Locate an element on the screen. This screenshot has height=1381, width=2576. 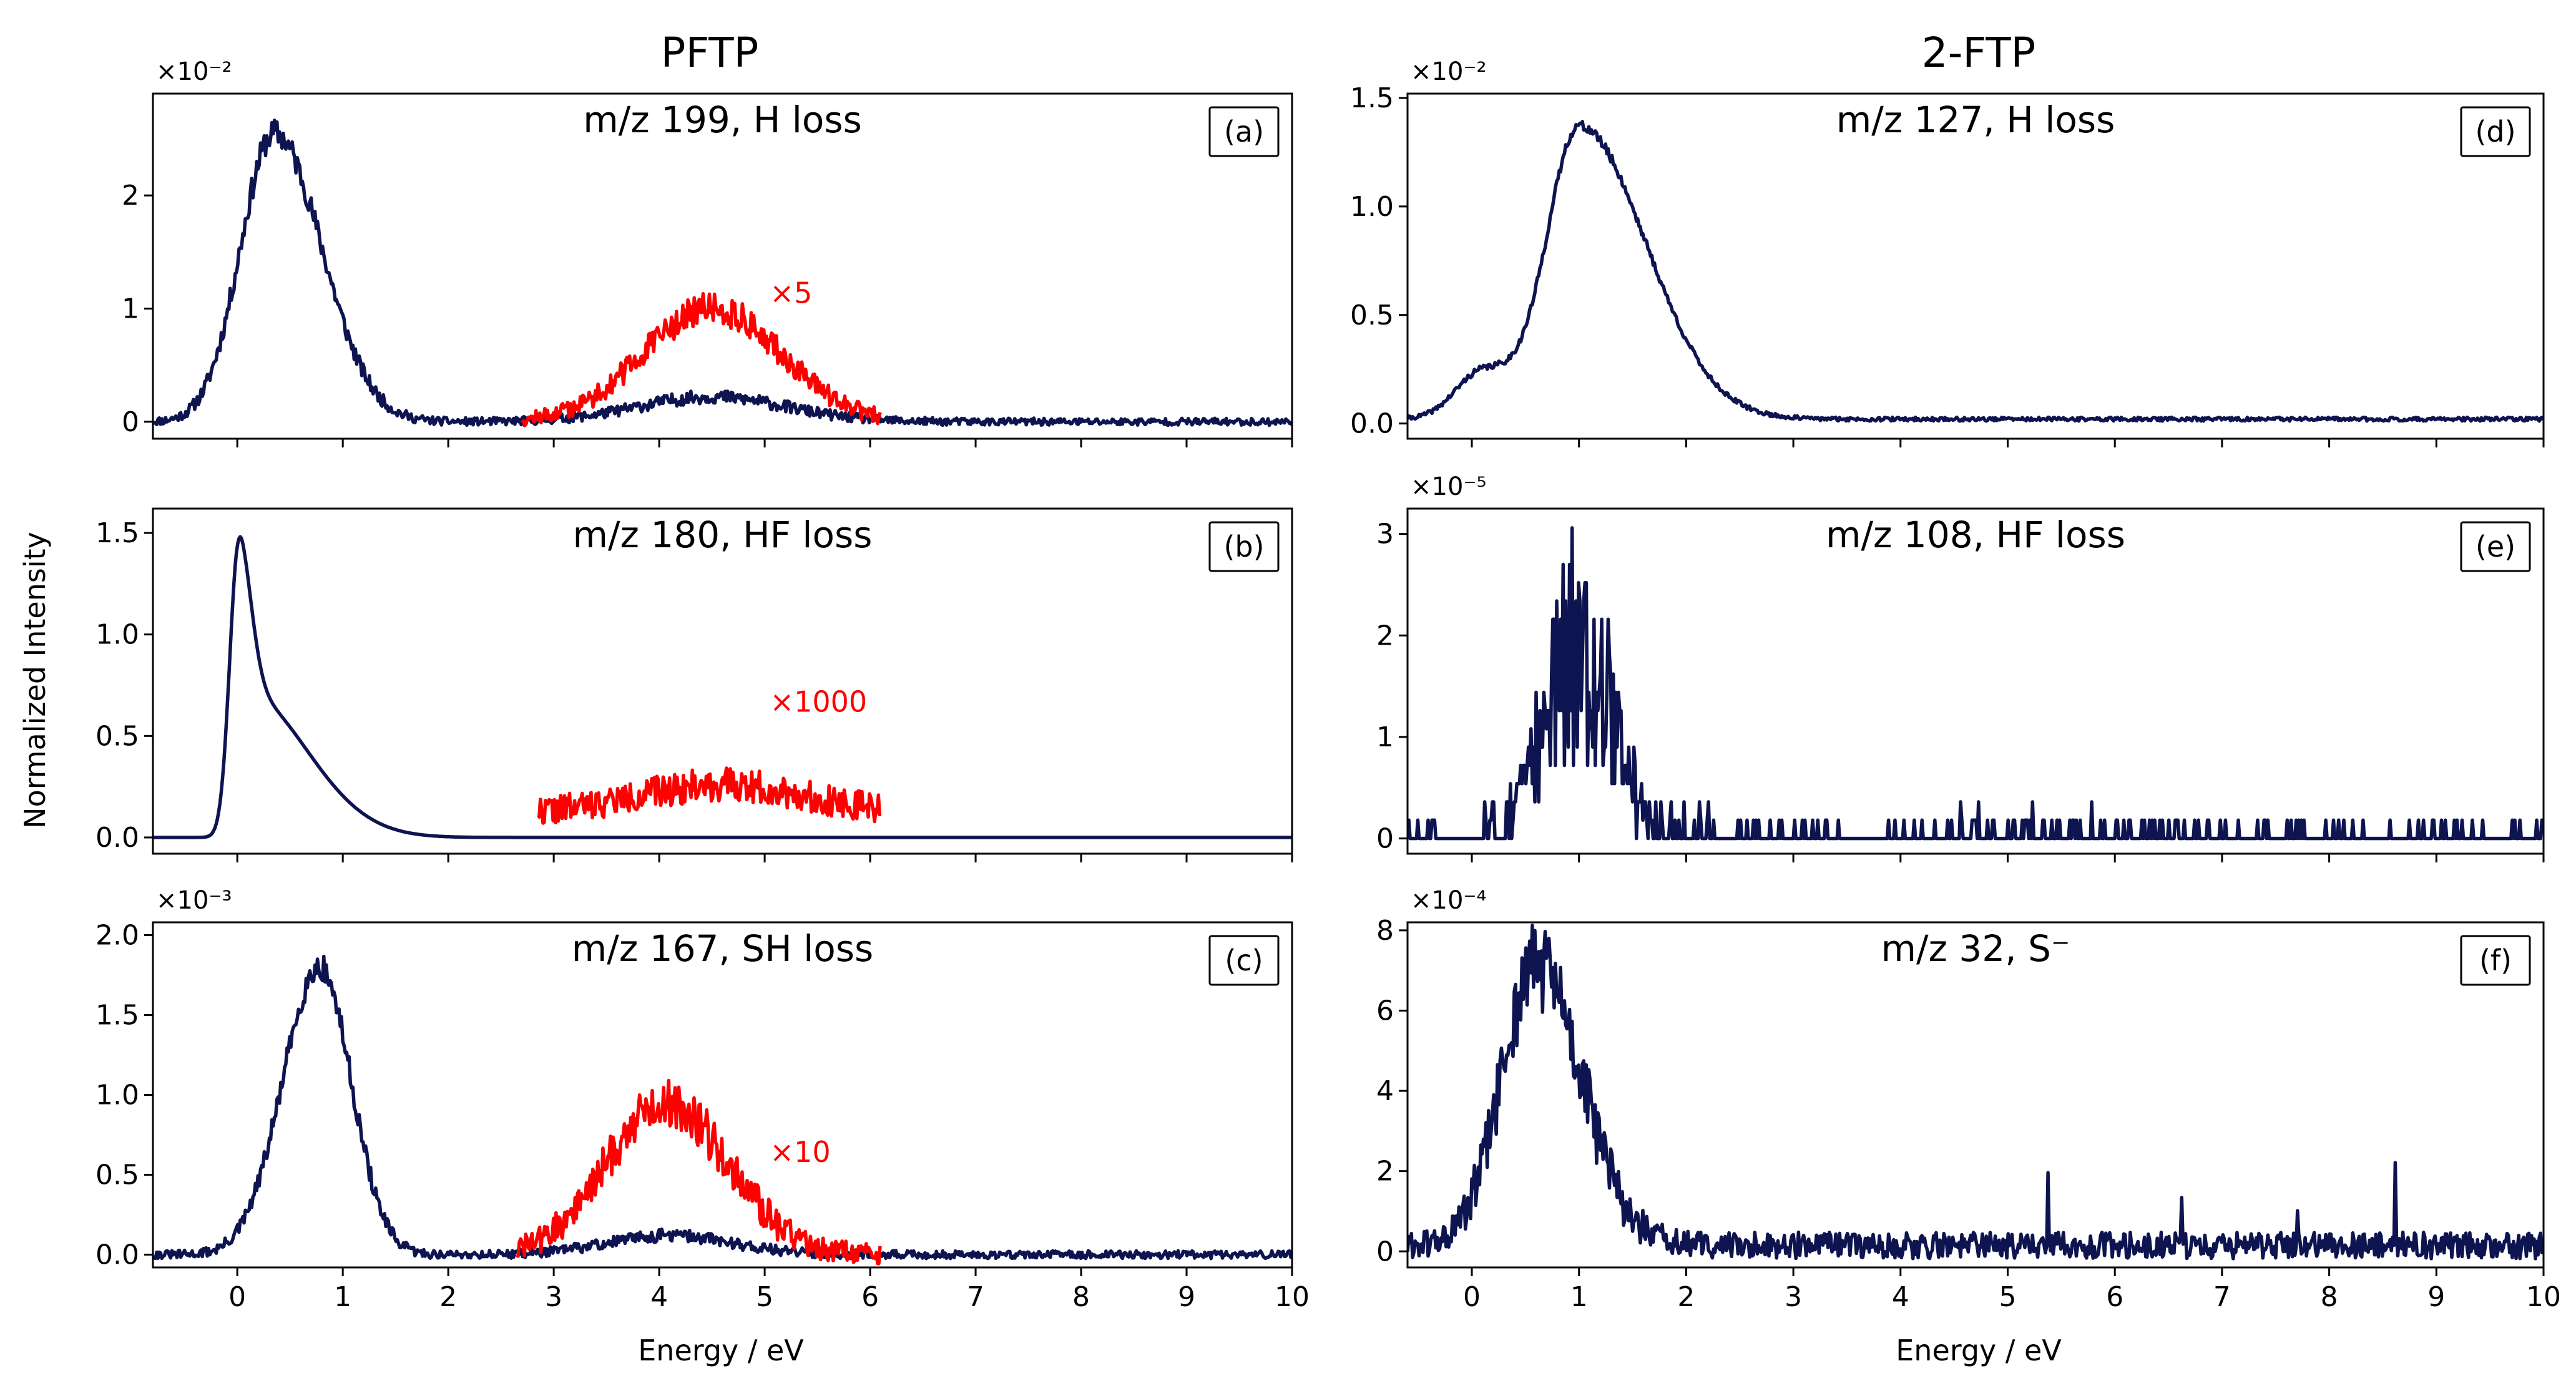
series-line-b-scaled is located at coordinates (709, 795).